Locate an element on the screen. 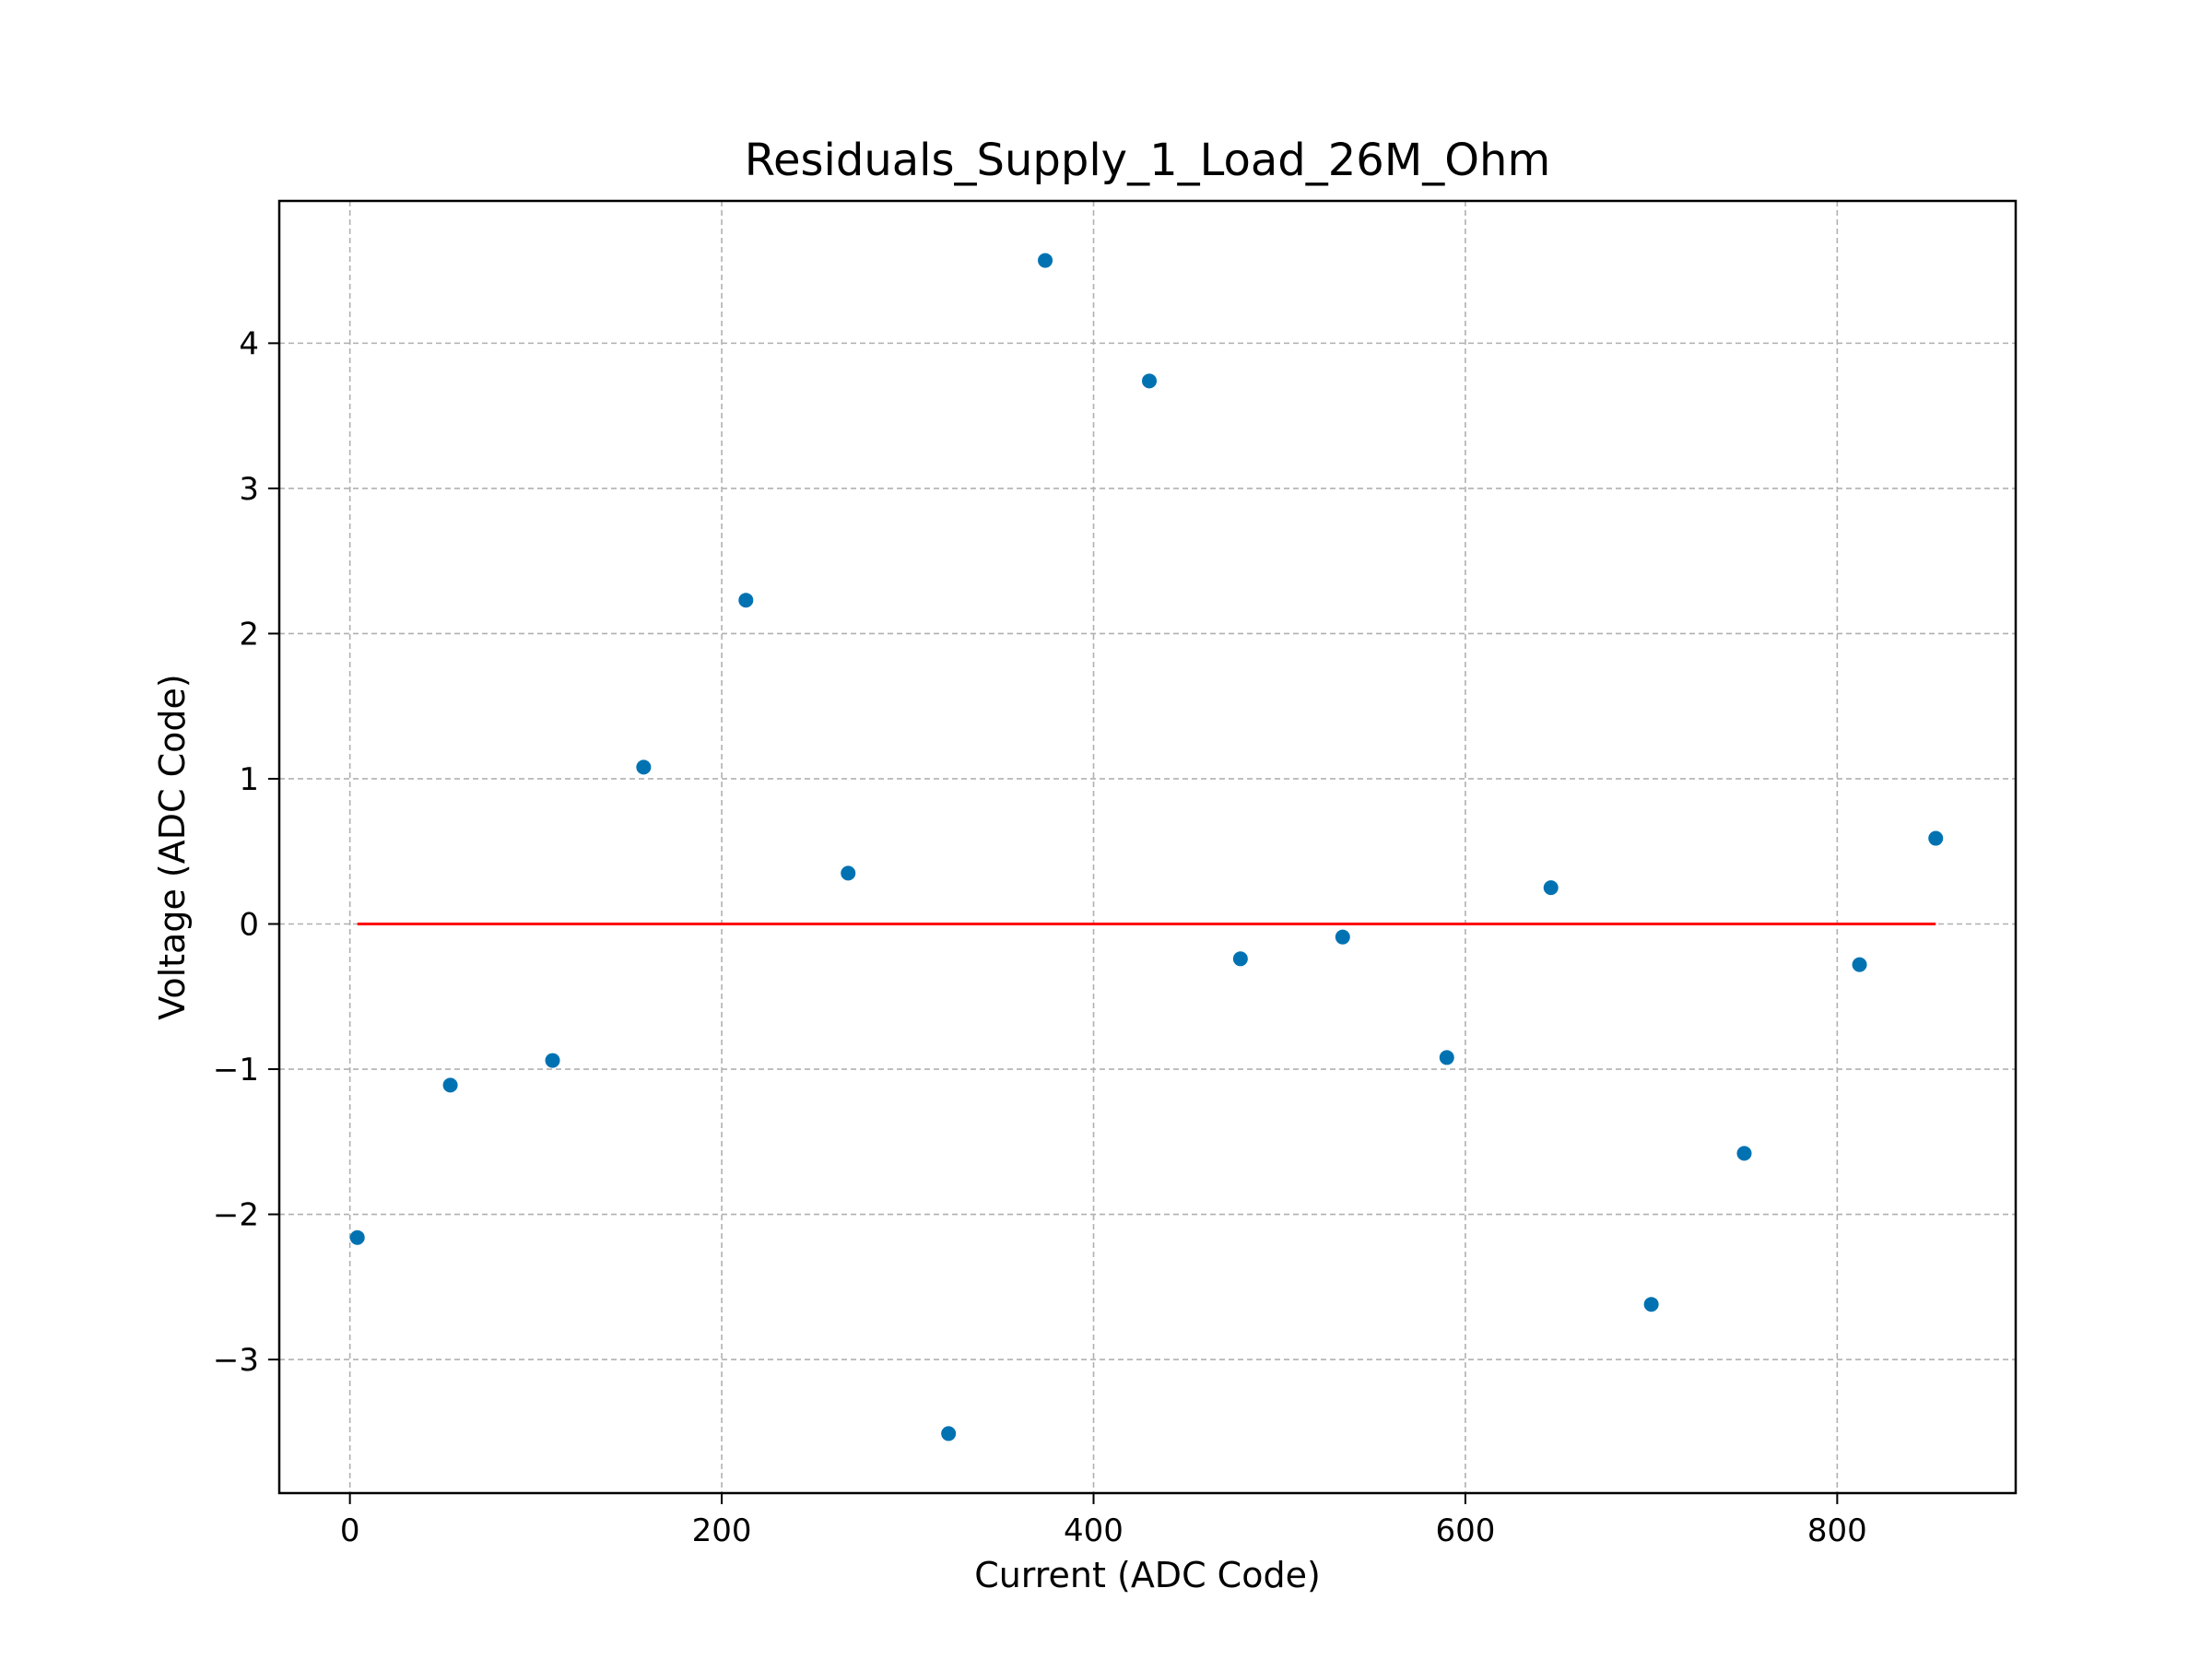 The image size is (2212, 1659). y-tick-label: −3 is located at coordinates (236, 1360).